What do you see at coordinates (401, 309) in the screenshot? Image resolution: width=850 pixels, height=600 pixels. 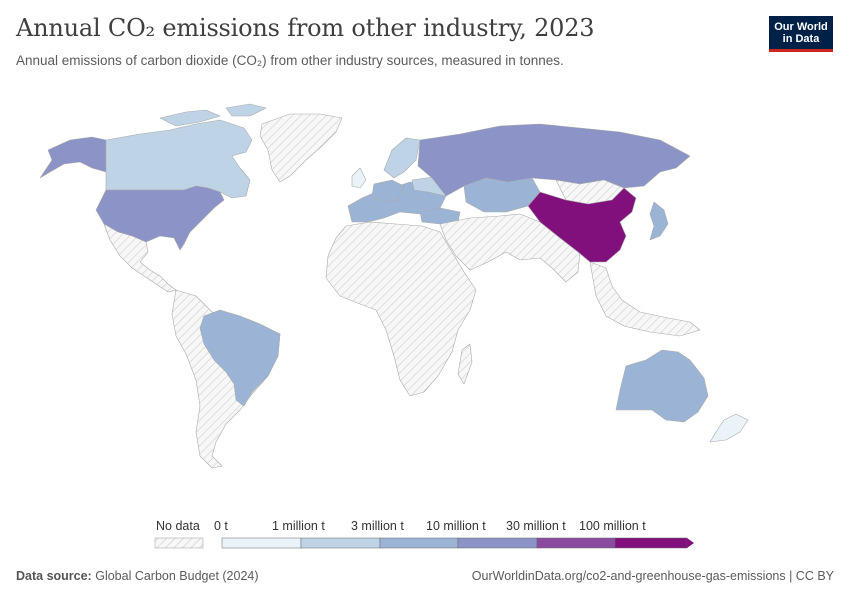 I see `region-africa` at bounding box center [401, 309].